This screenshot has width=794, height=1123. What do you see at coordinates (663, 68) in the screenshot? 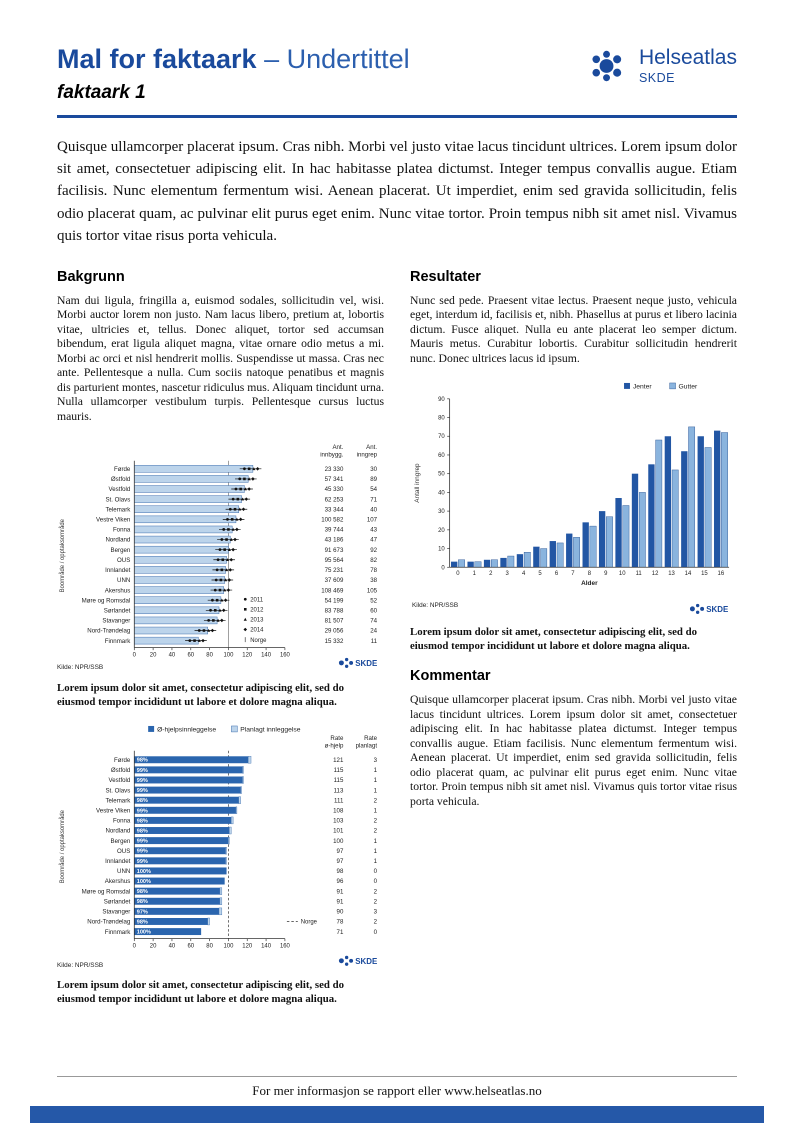
I see `helseatlas-logo: Helseatlas SKDE` at bounding box center [663, 68].